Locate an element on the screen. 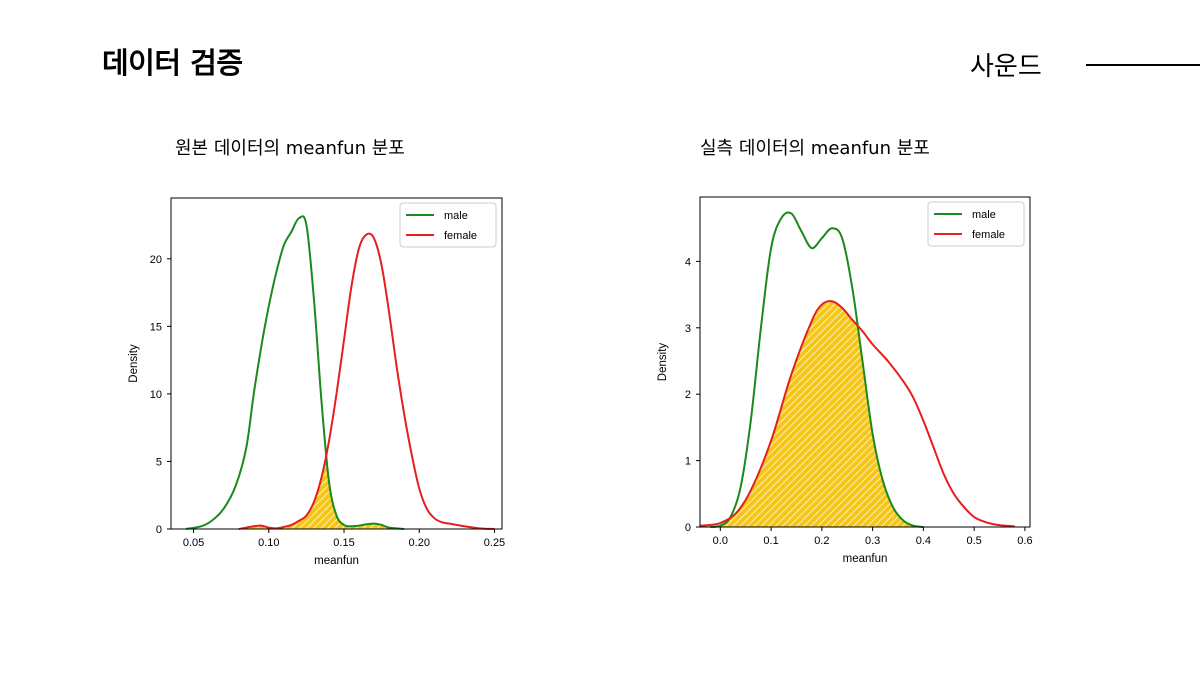 Image resolution: width=1200 pixels, height=675 pixels. x-tick-label: 0.2 is located at coordinates (821, 541).